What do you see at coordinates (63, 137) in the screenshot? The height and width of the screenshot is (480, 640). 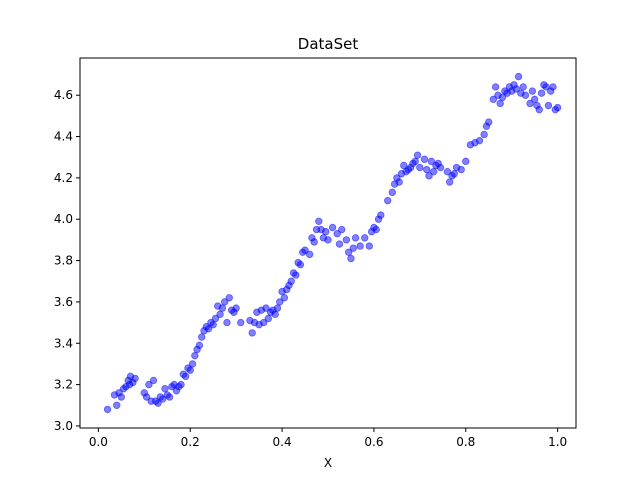 I see `y-tick-label: 4.4` at bounding box center [63, 137].